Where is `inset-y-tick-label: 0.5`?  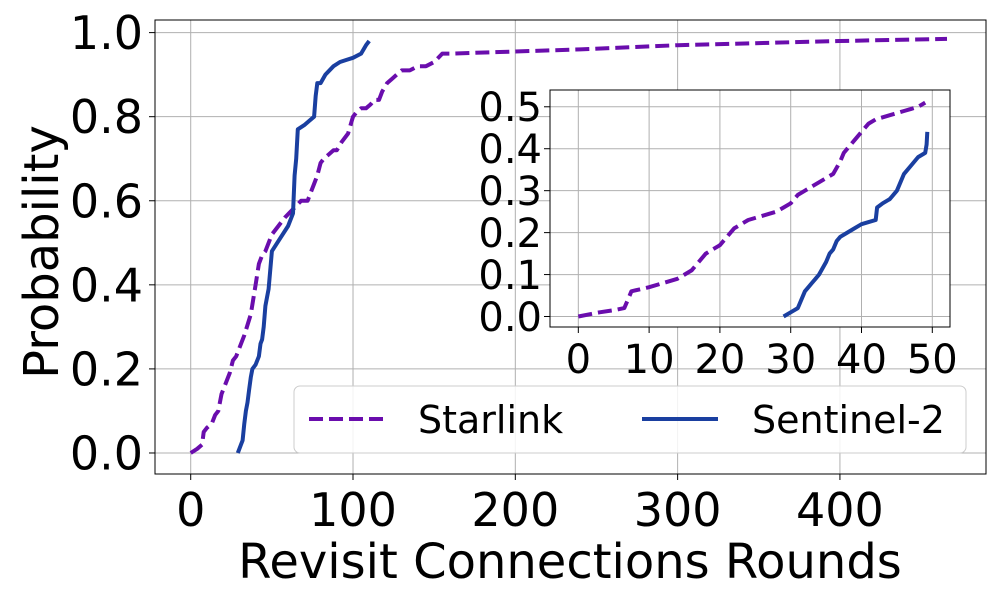
inset-y-tick-label: 0.5 is located at coordinates (510, 108).